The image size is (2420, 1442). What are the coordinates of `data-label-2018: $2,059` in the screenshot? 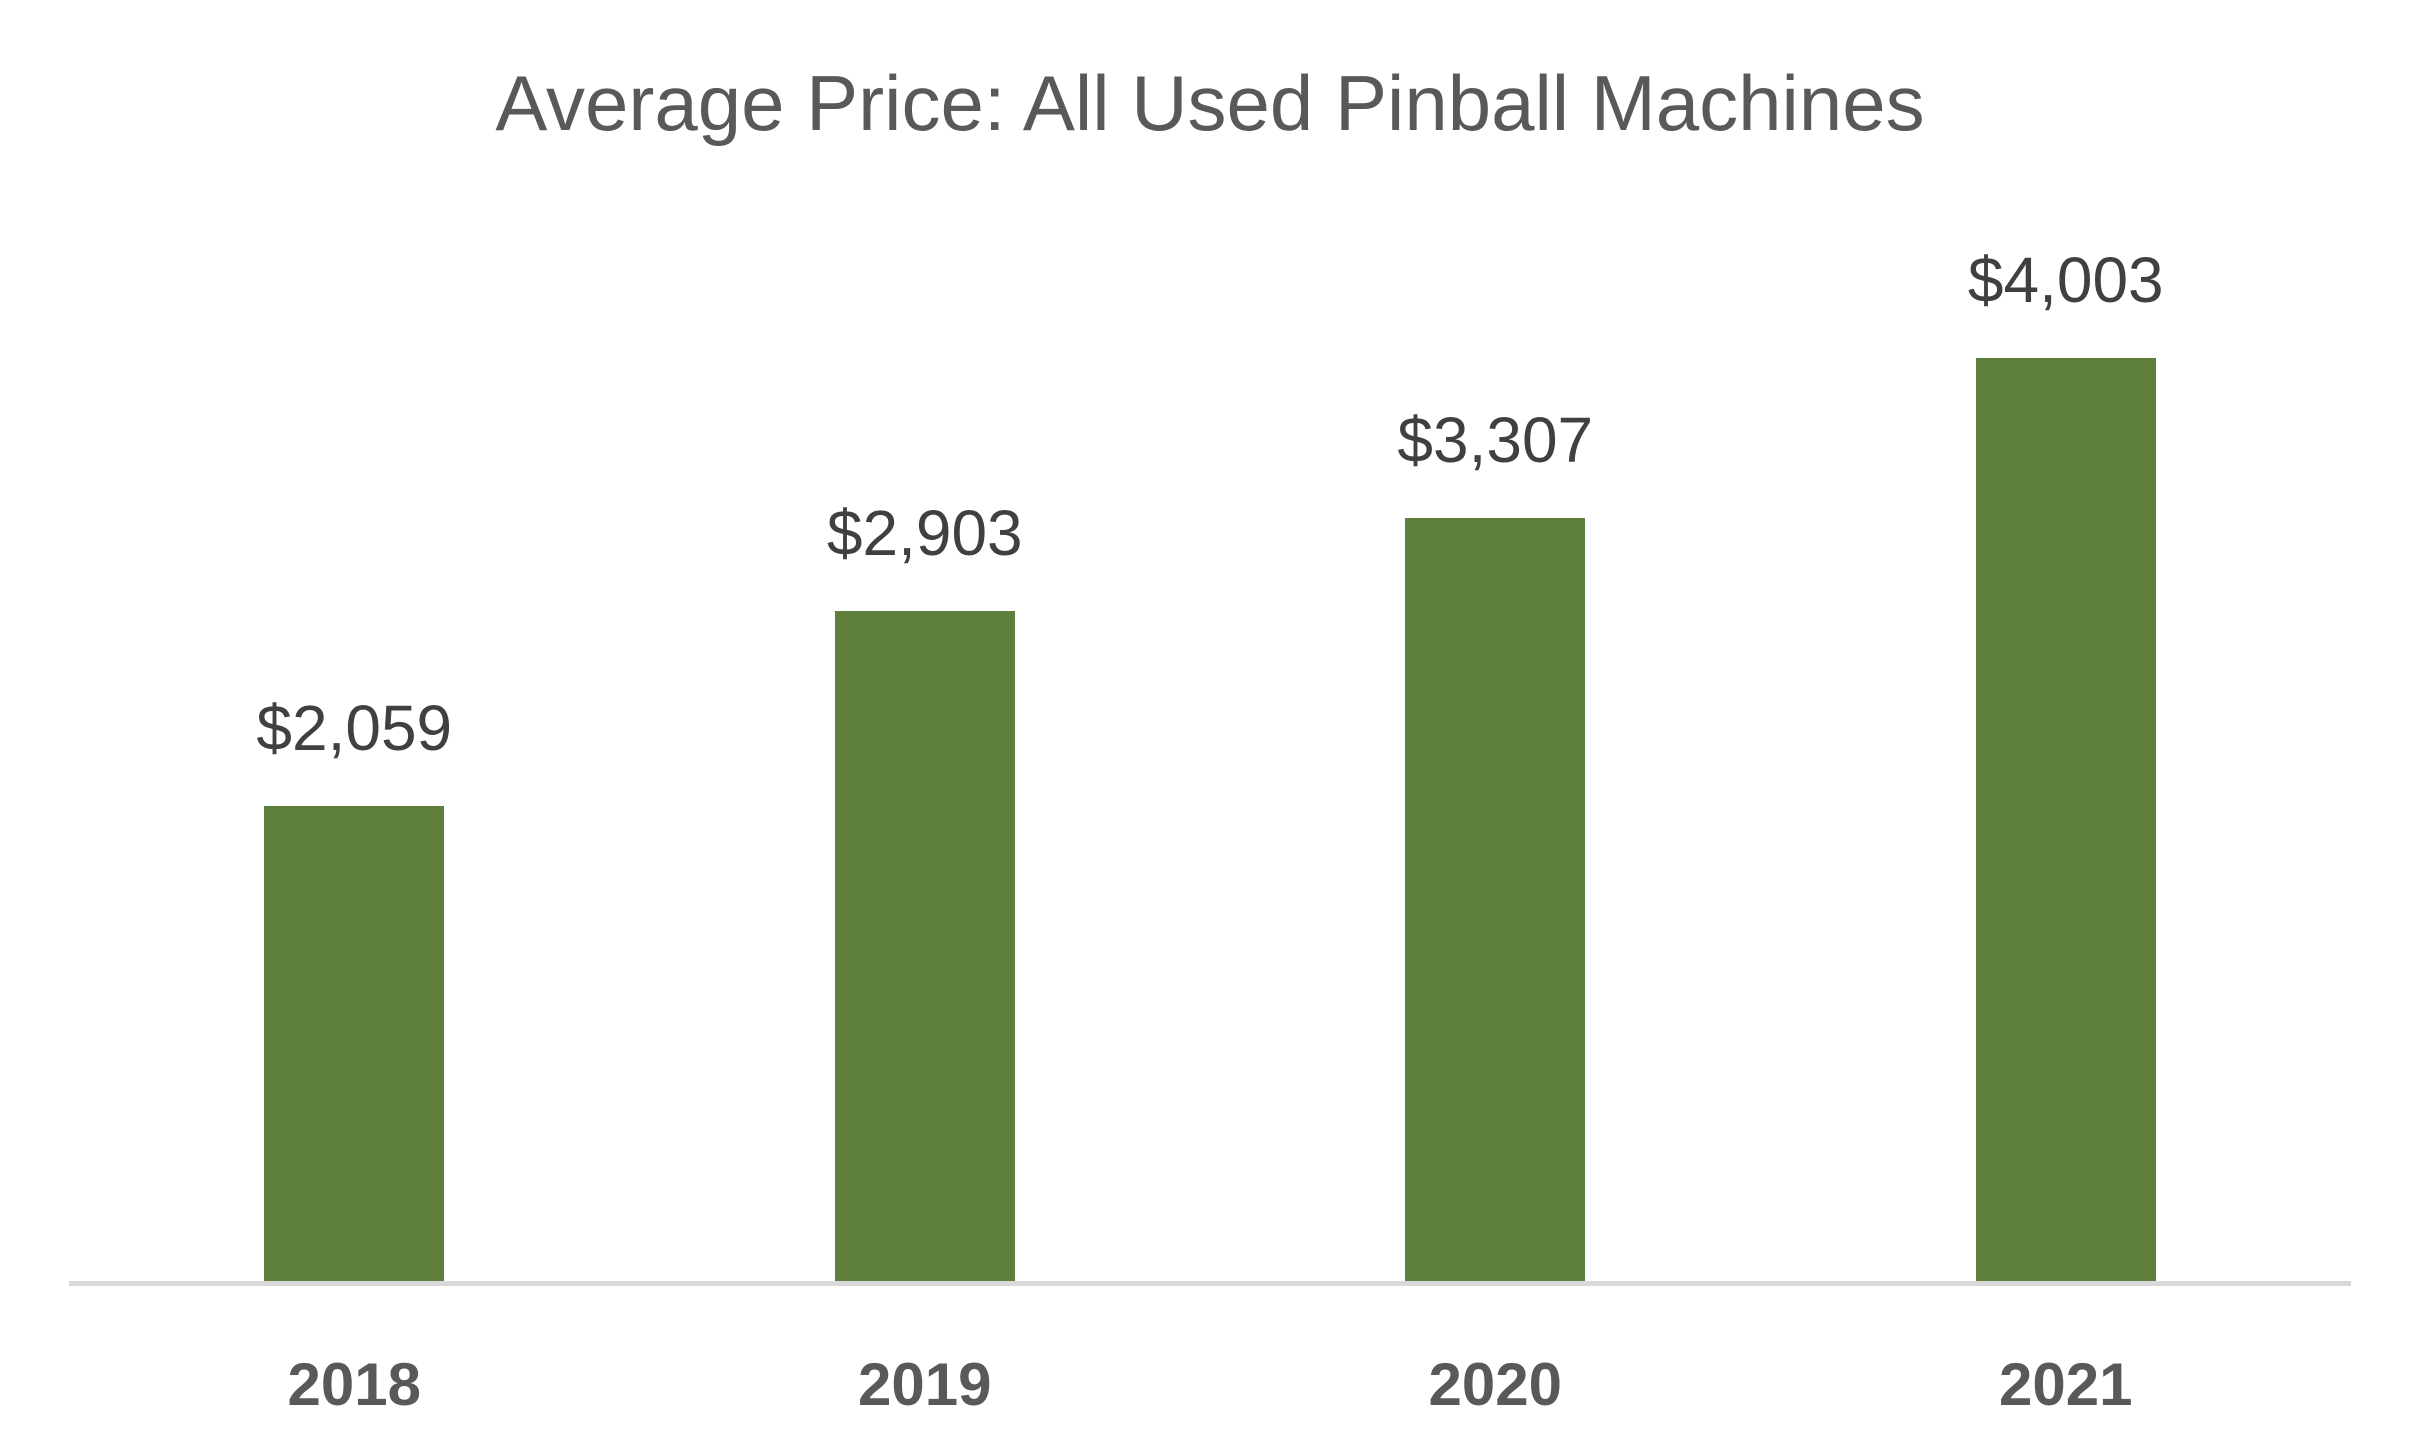 It's located at (354, 727).